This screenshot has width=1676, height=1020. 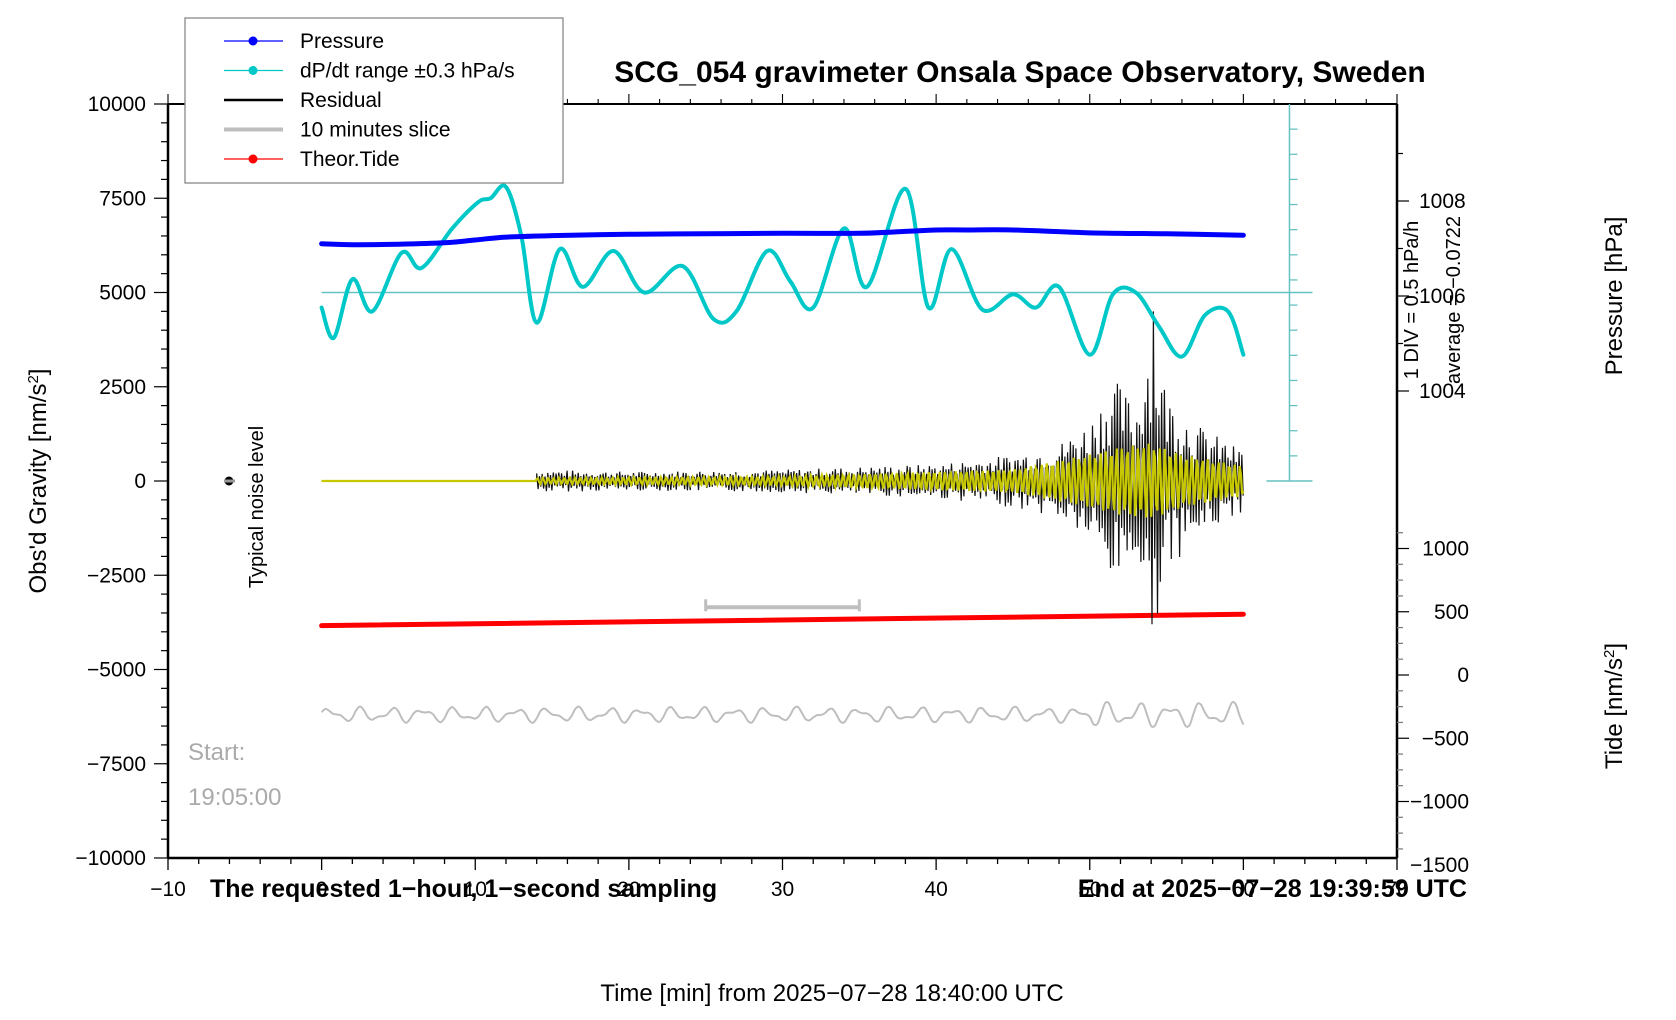 What do you see at coordinates (1089, 889) in the screenshot?
I see `x-tick-label: 50` at bounding box center [1089, 889].